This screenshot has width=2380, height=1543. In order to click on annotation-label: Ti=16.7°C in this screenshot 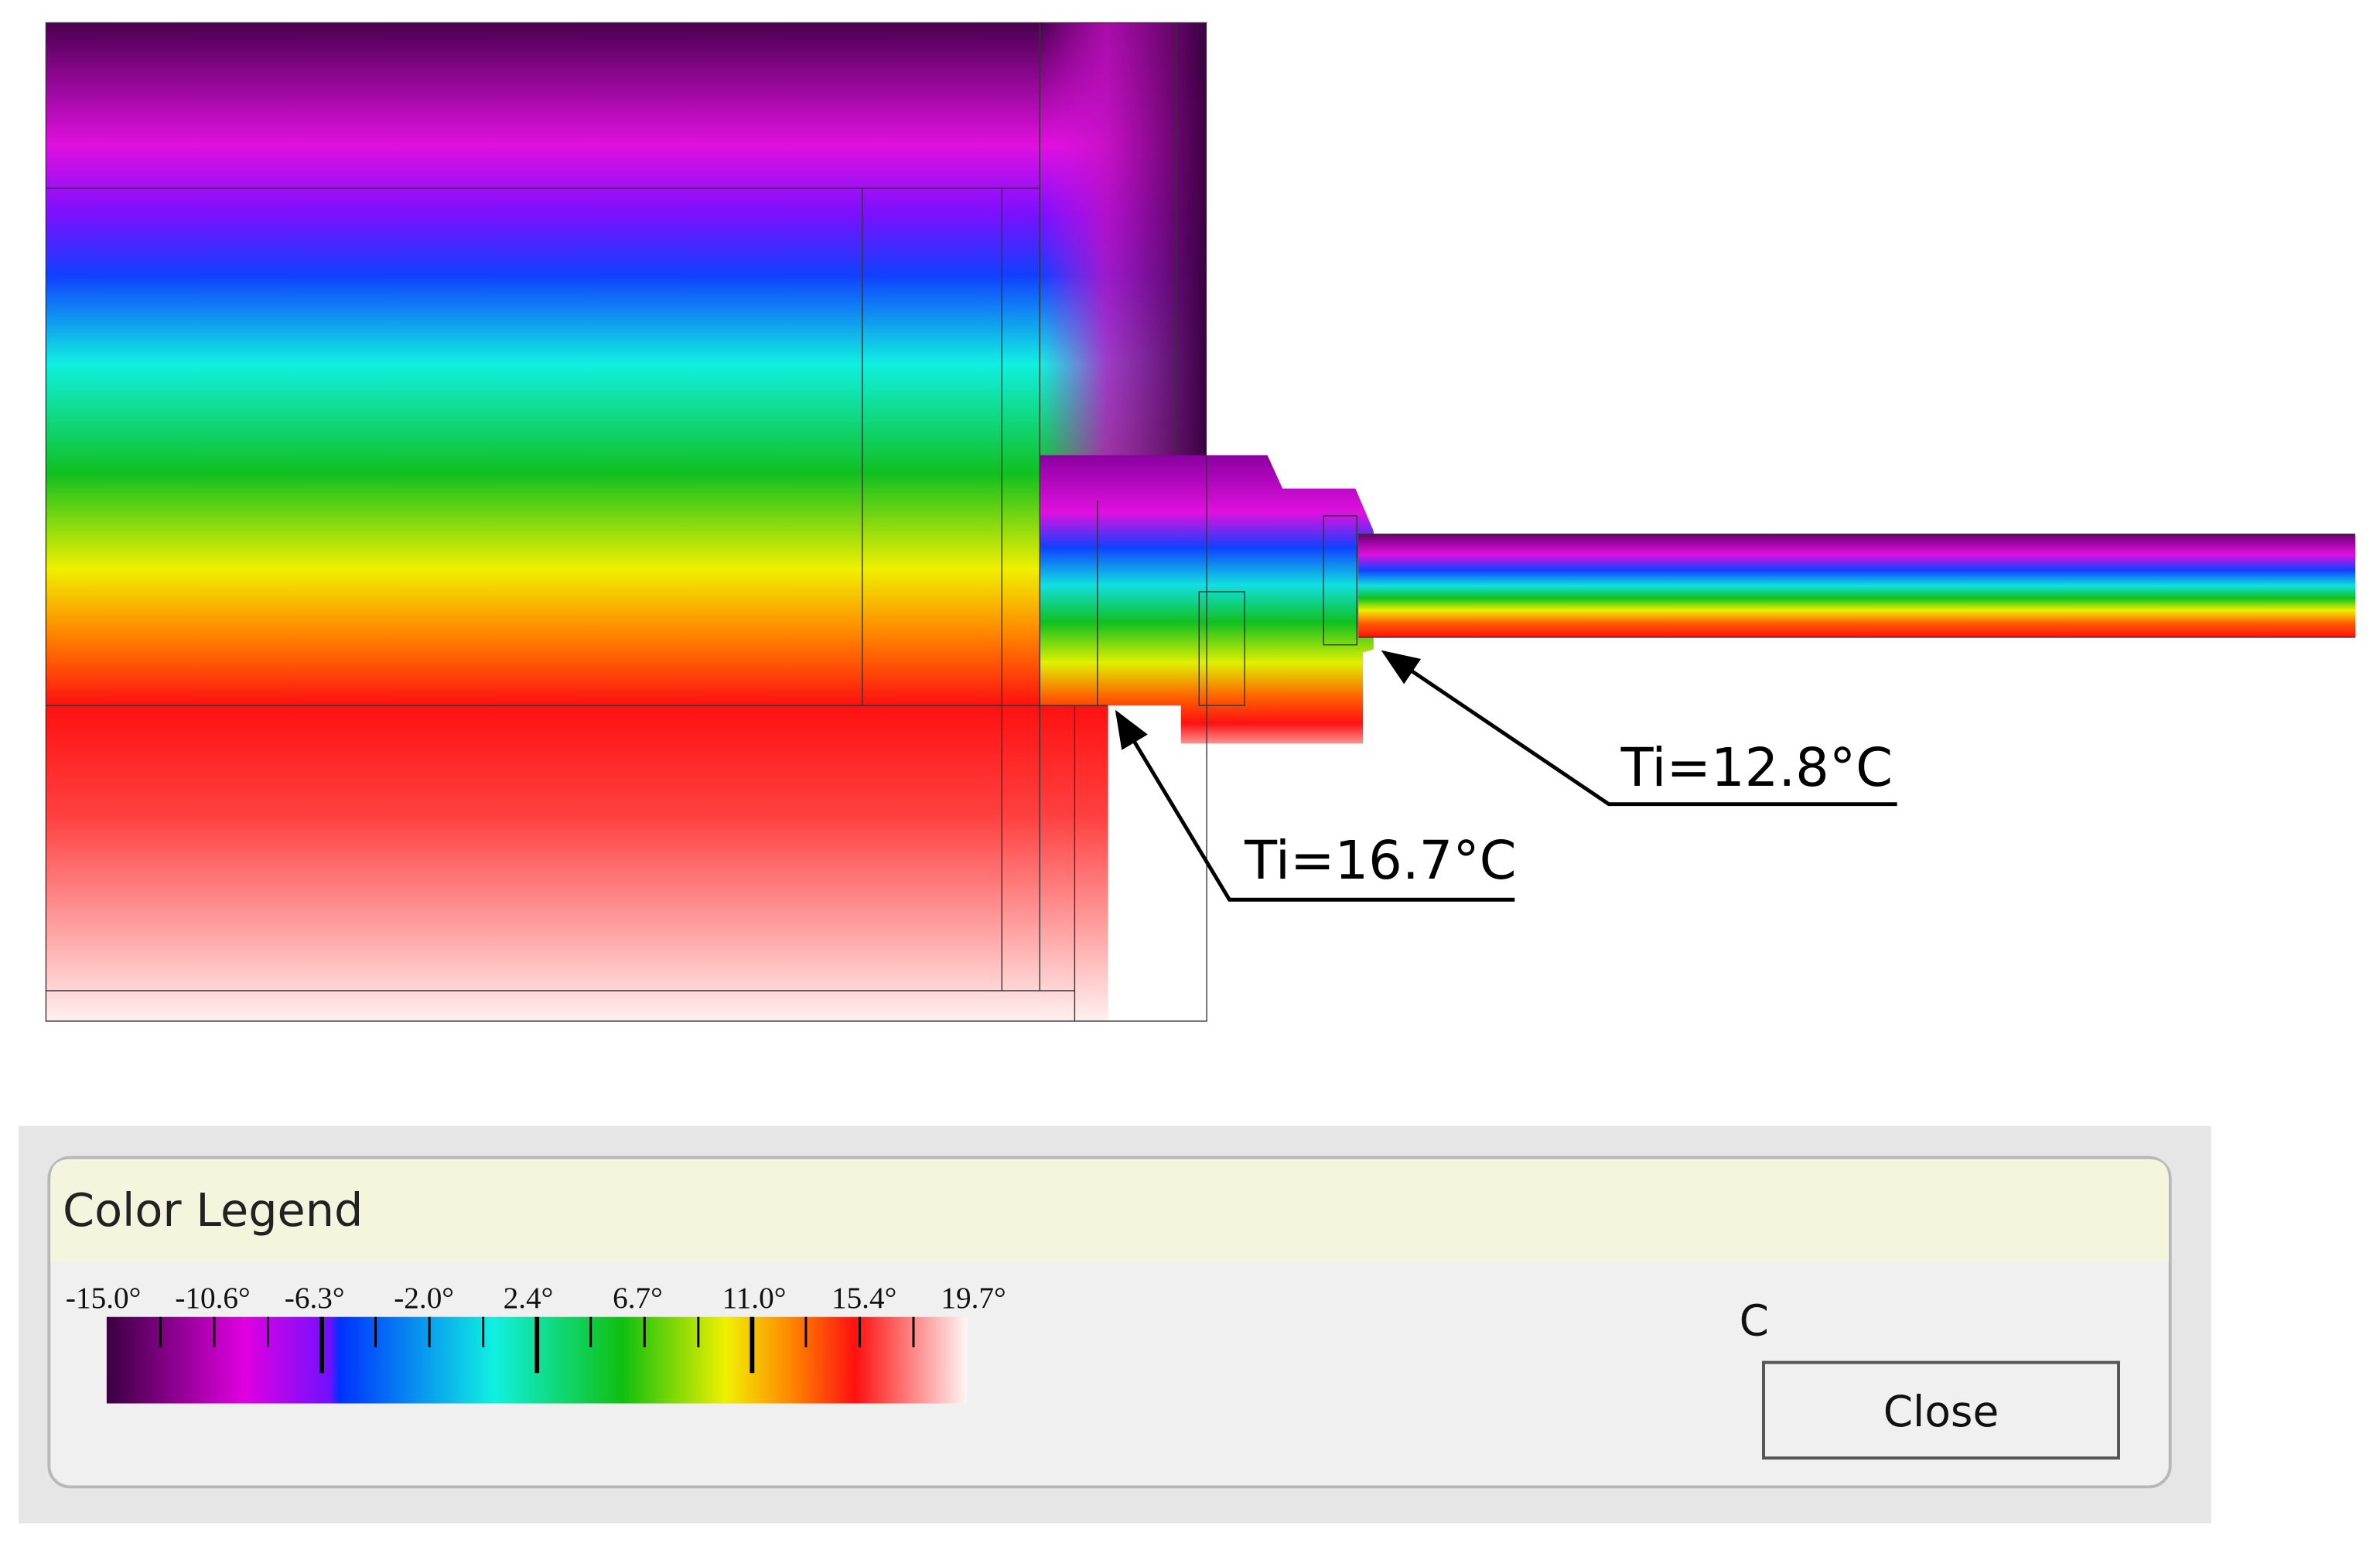, I will do `click(1380, 861)`.